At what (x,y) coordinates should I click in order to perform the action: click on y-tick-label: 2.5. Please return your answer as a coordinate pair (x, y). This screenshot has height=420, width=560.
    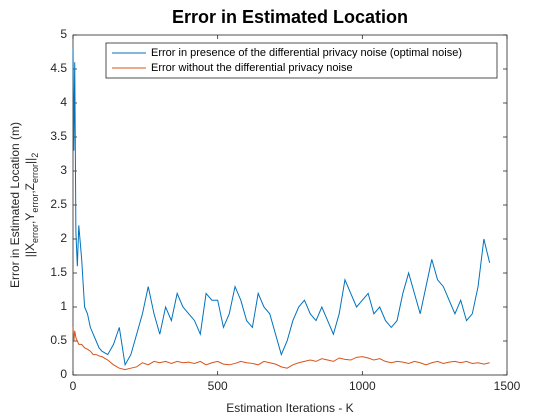
    Looking at the image, I should click on (58, 204).